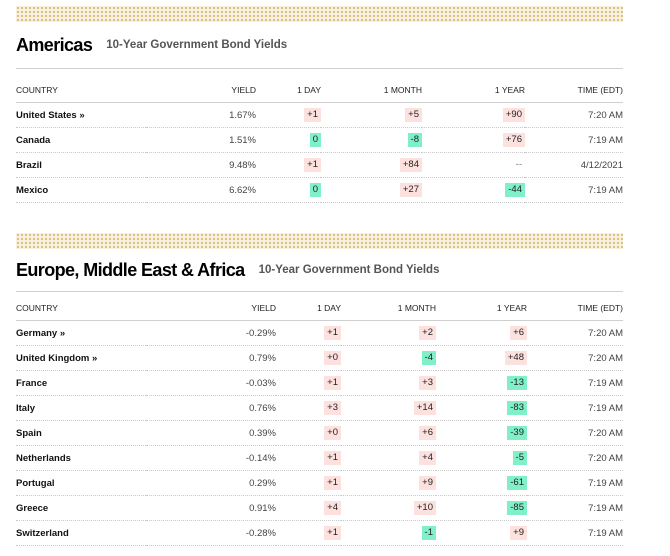 Image resolution: width=670 pixels, height=556 pixels. I want to click on one-day-change-cell: +0, so click(308, 433).